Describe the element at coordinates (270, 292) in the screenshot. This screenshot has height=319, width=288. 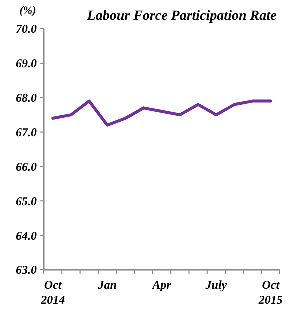
I see `x-tick-label: Oct 2015` at that location.